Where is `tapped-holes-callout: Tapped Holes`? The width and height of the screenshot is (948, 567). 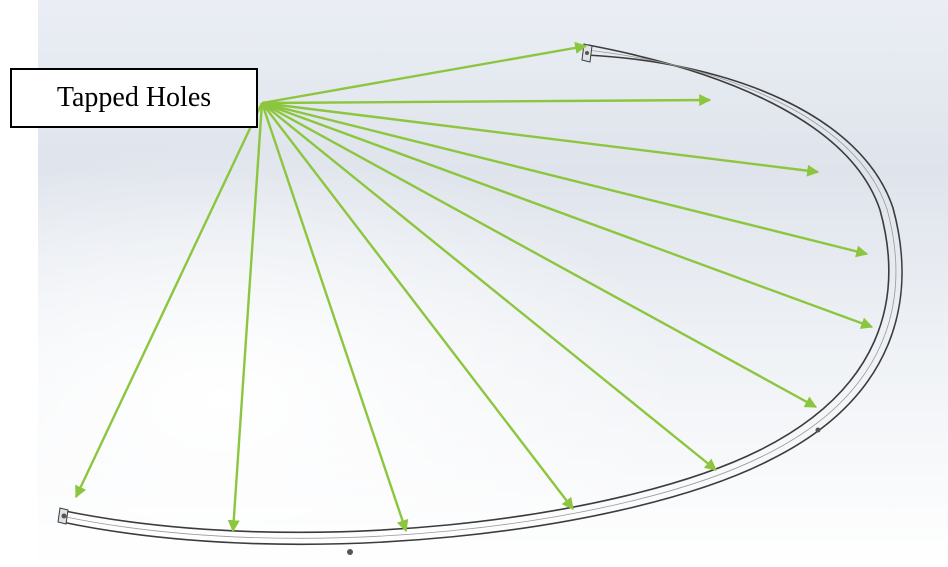
tapped-holes-callout: Tapped Holes is located at coordinates (134, 98).